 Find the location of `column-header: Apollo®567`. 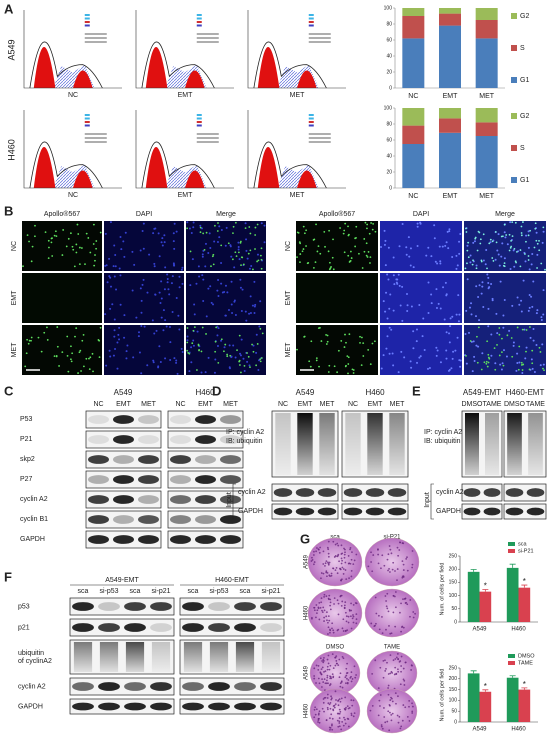

column-header: Apollo®567 is located at coordinates (62, 214).